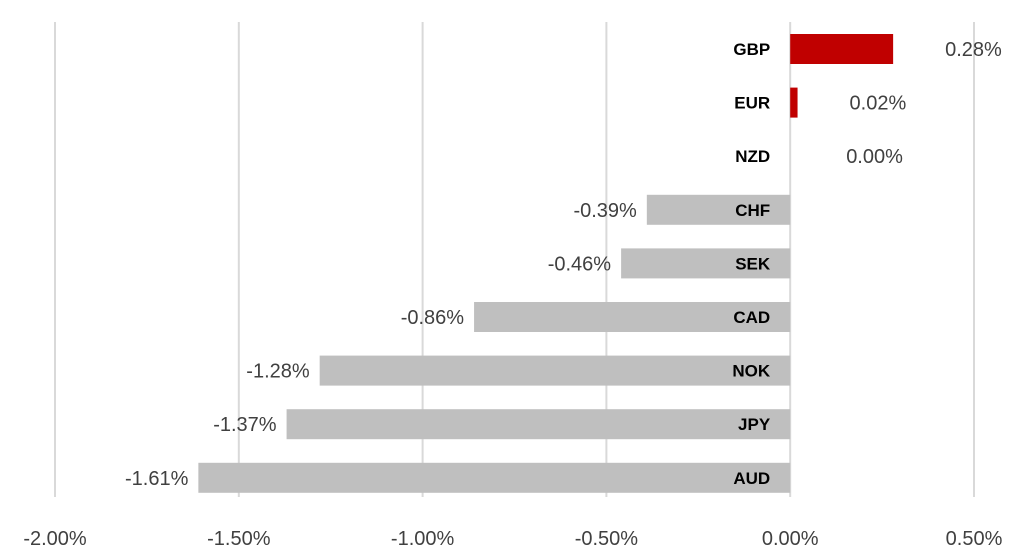  I want to click on bar-nok, so click(555, 370).